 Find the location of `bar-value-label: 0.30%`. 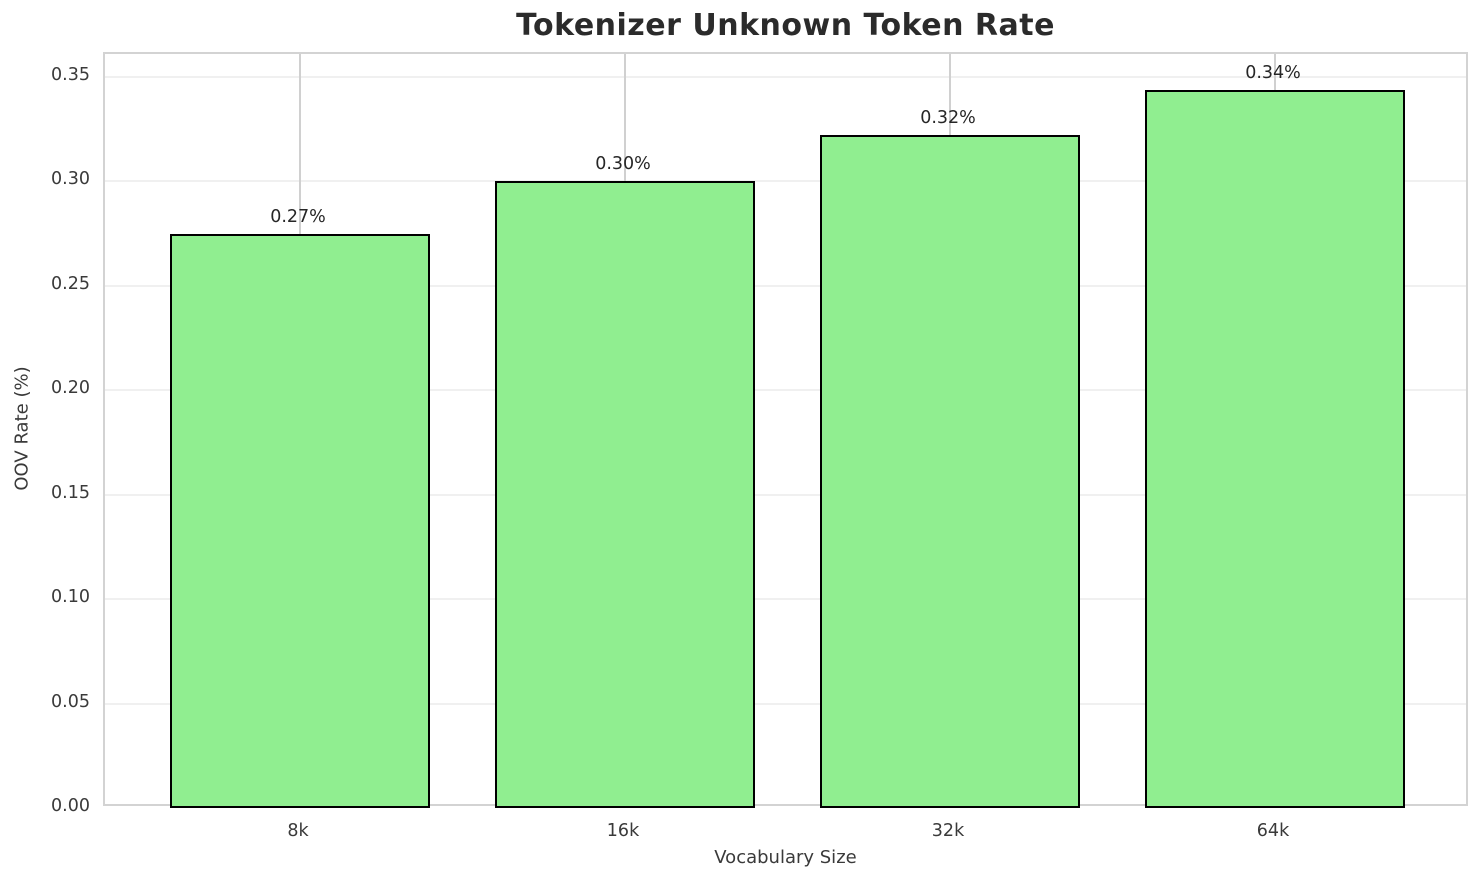

bar-value-label: 0.30% is located at coordinates (623, 164).